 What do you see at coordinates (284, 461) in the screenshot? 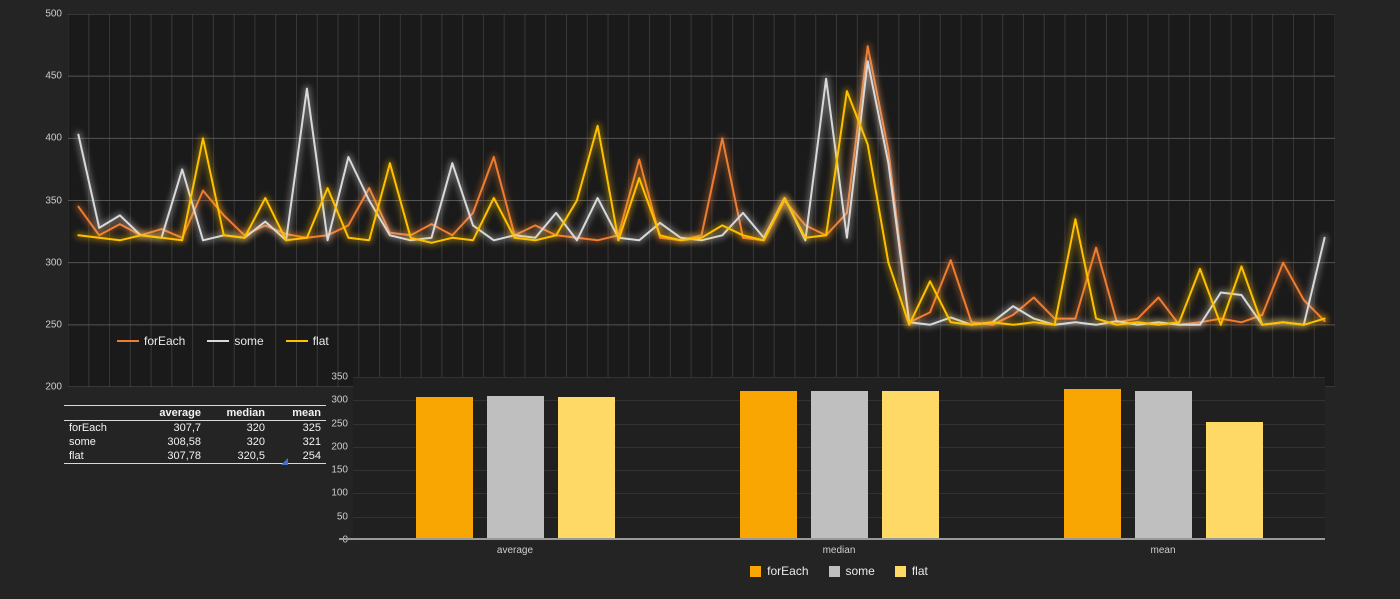
I see `table-corner-marker` at bounding box center [284, 461].